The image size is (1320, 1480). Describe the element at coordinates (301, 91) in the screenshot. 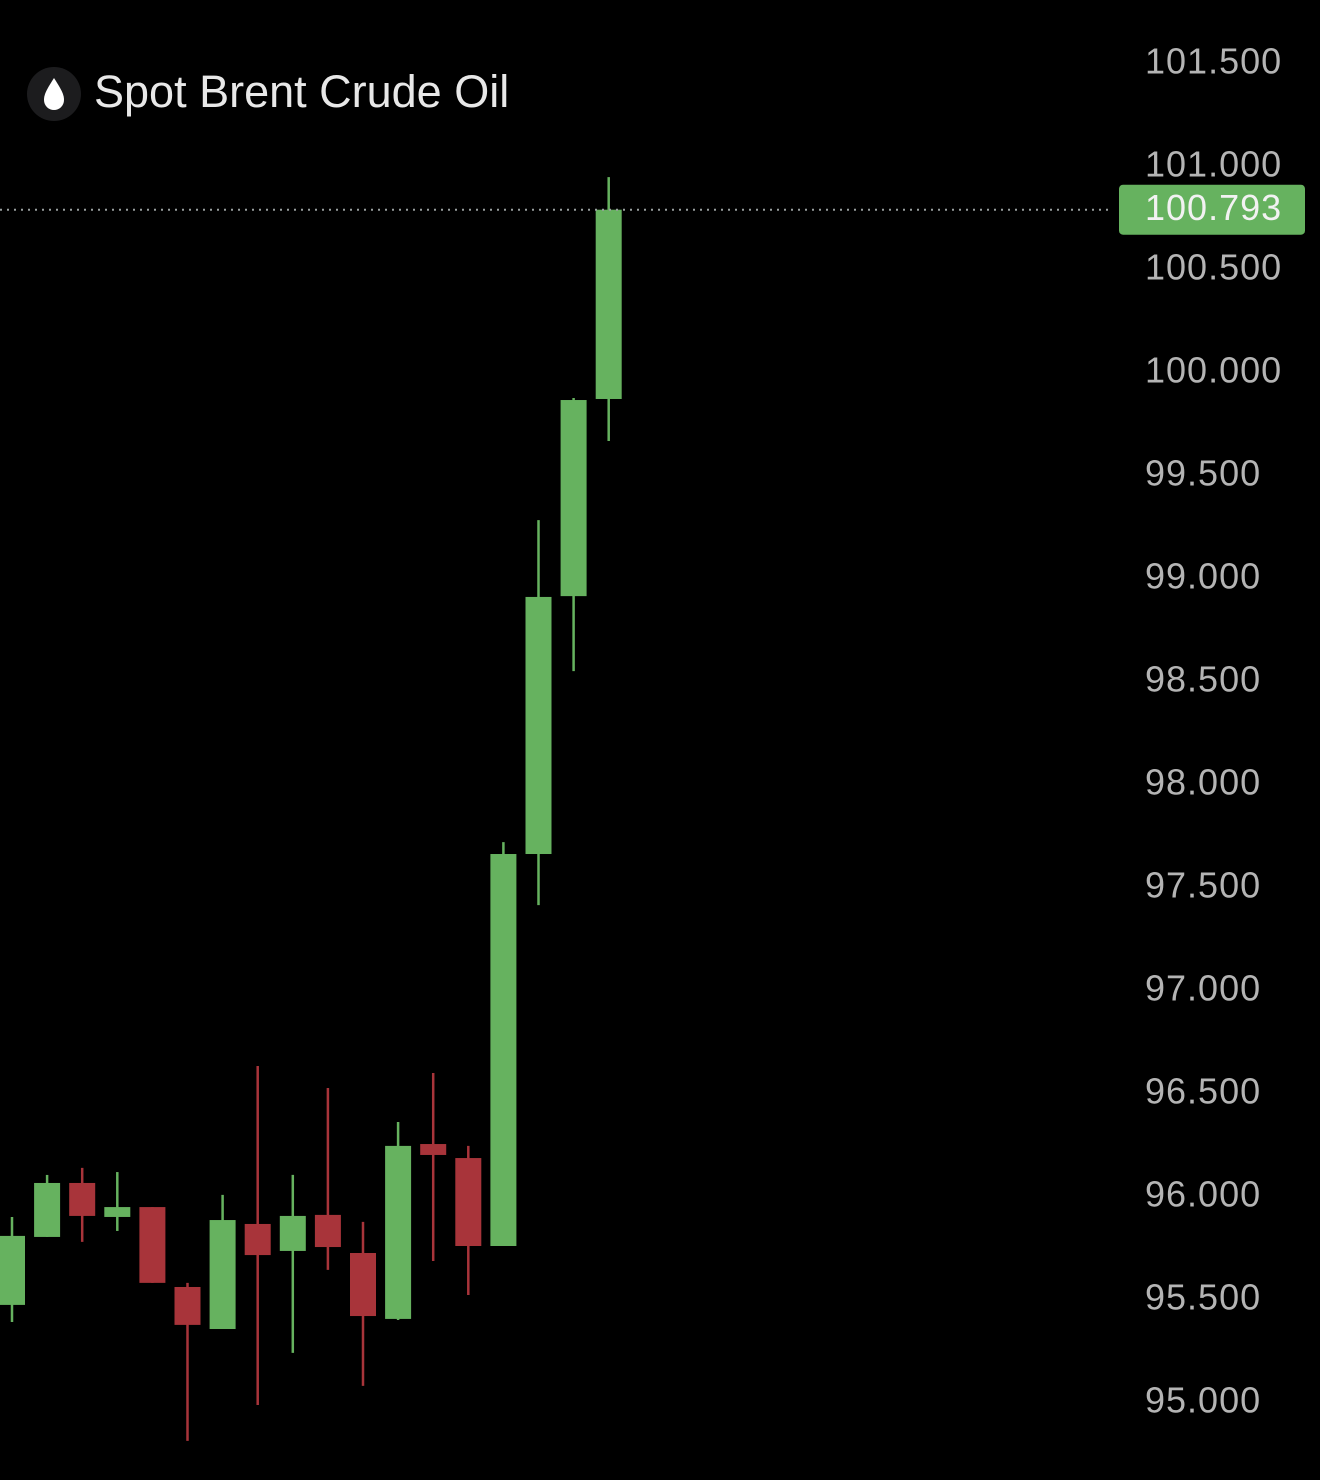

I see `chart-title: Spot Brent Crude Oil` at that location.